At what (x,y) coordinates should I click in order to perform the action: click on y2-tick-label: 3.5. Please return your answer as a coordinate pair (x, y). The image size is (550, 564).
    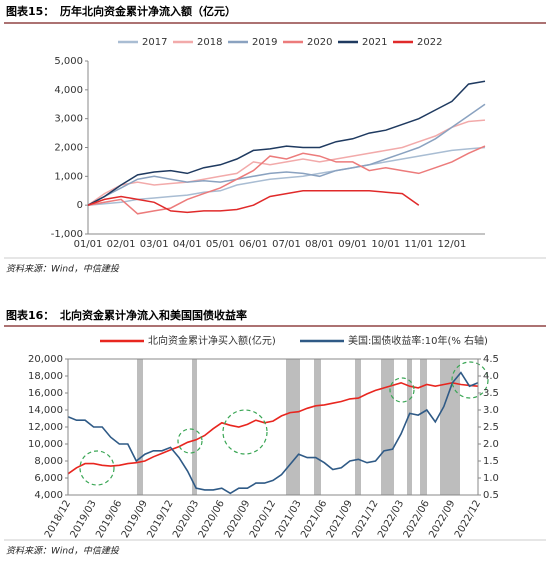
    Looking at the image, I should click on (491, 393).